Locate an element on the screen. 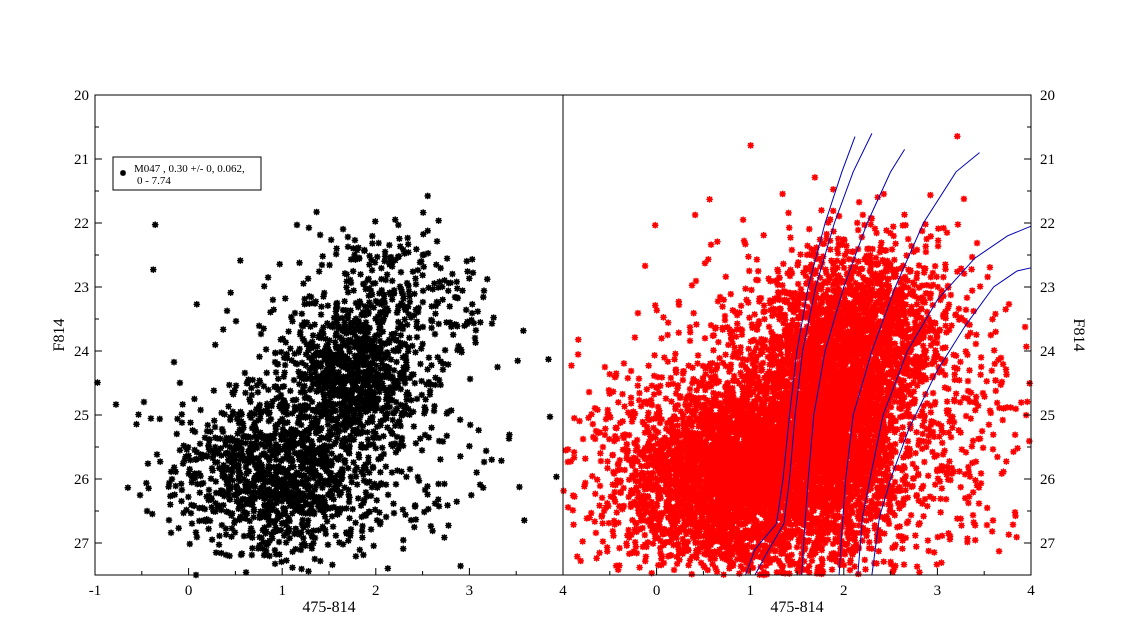 This screenshot has height=625, width=1125. left-y-tick-label: 22 is located at coordinates (81, 224).